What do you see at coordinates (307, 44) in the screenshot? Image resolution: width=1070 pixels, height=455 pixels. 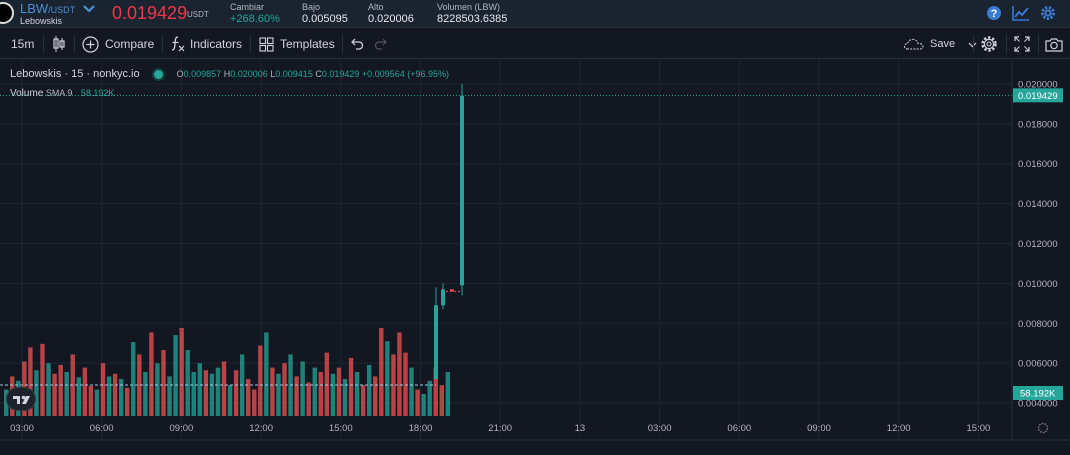 I see `templates-label: Templates` at bounding box center [307, 44].